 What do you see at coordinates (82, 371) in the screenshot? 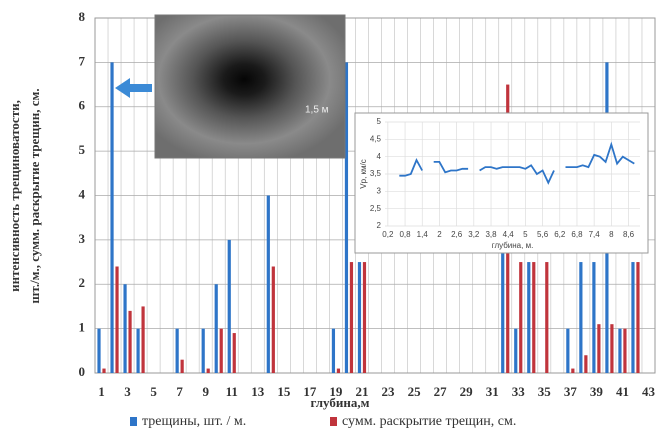
I see `y-tick-label: 0` at bounding box center [82, 371].